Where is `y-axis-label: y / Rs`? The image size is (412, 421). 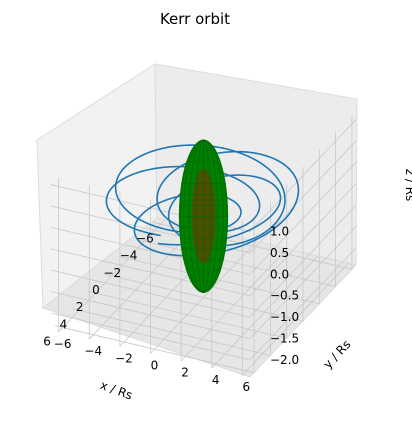
y-axis-label: y / Rs is located at coordinates (337, 354).